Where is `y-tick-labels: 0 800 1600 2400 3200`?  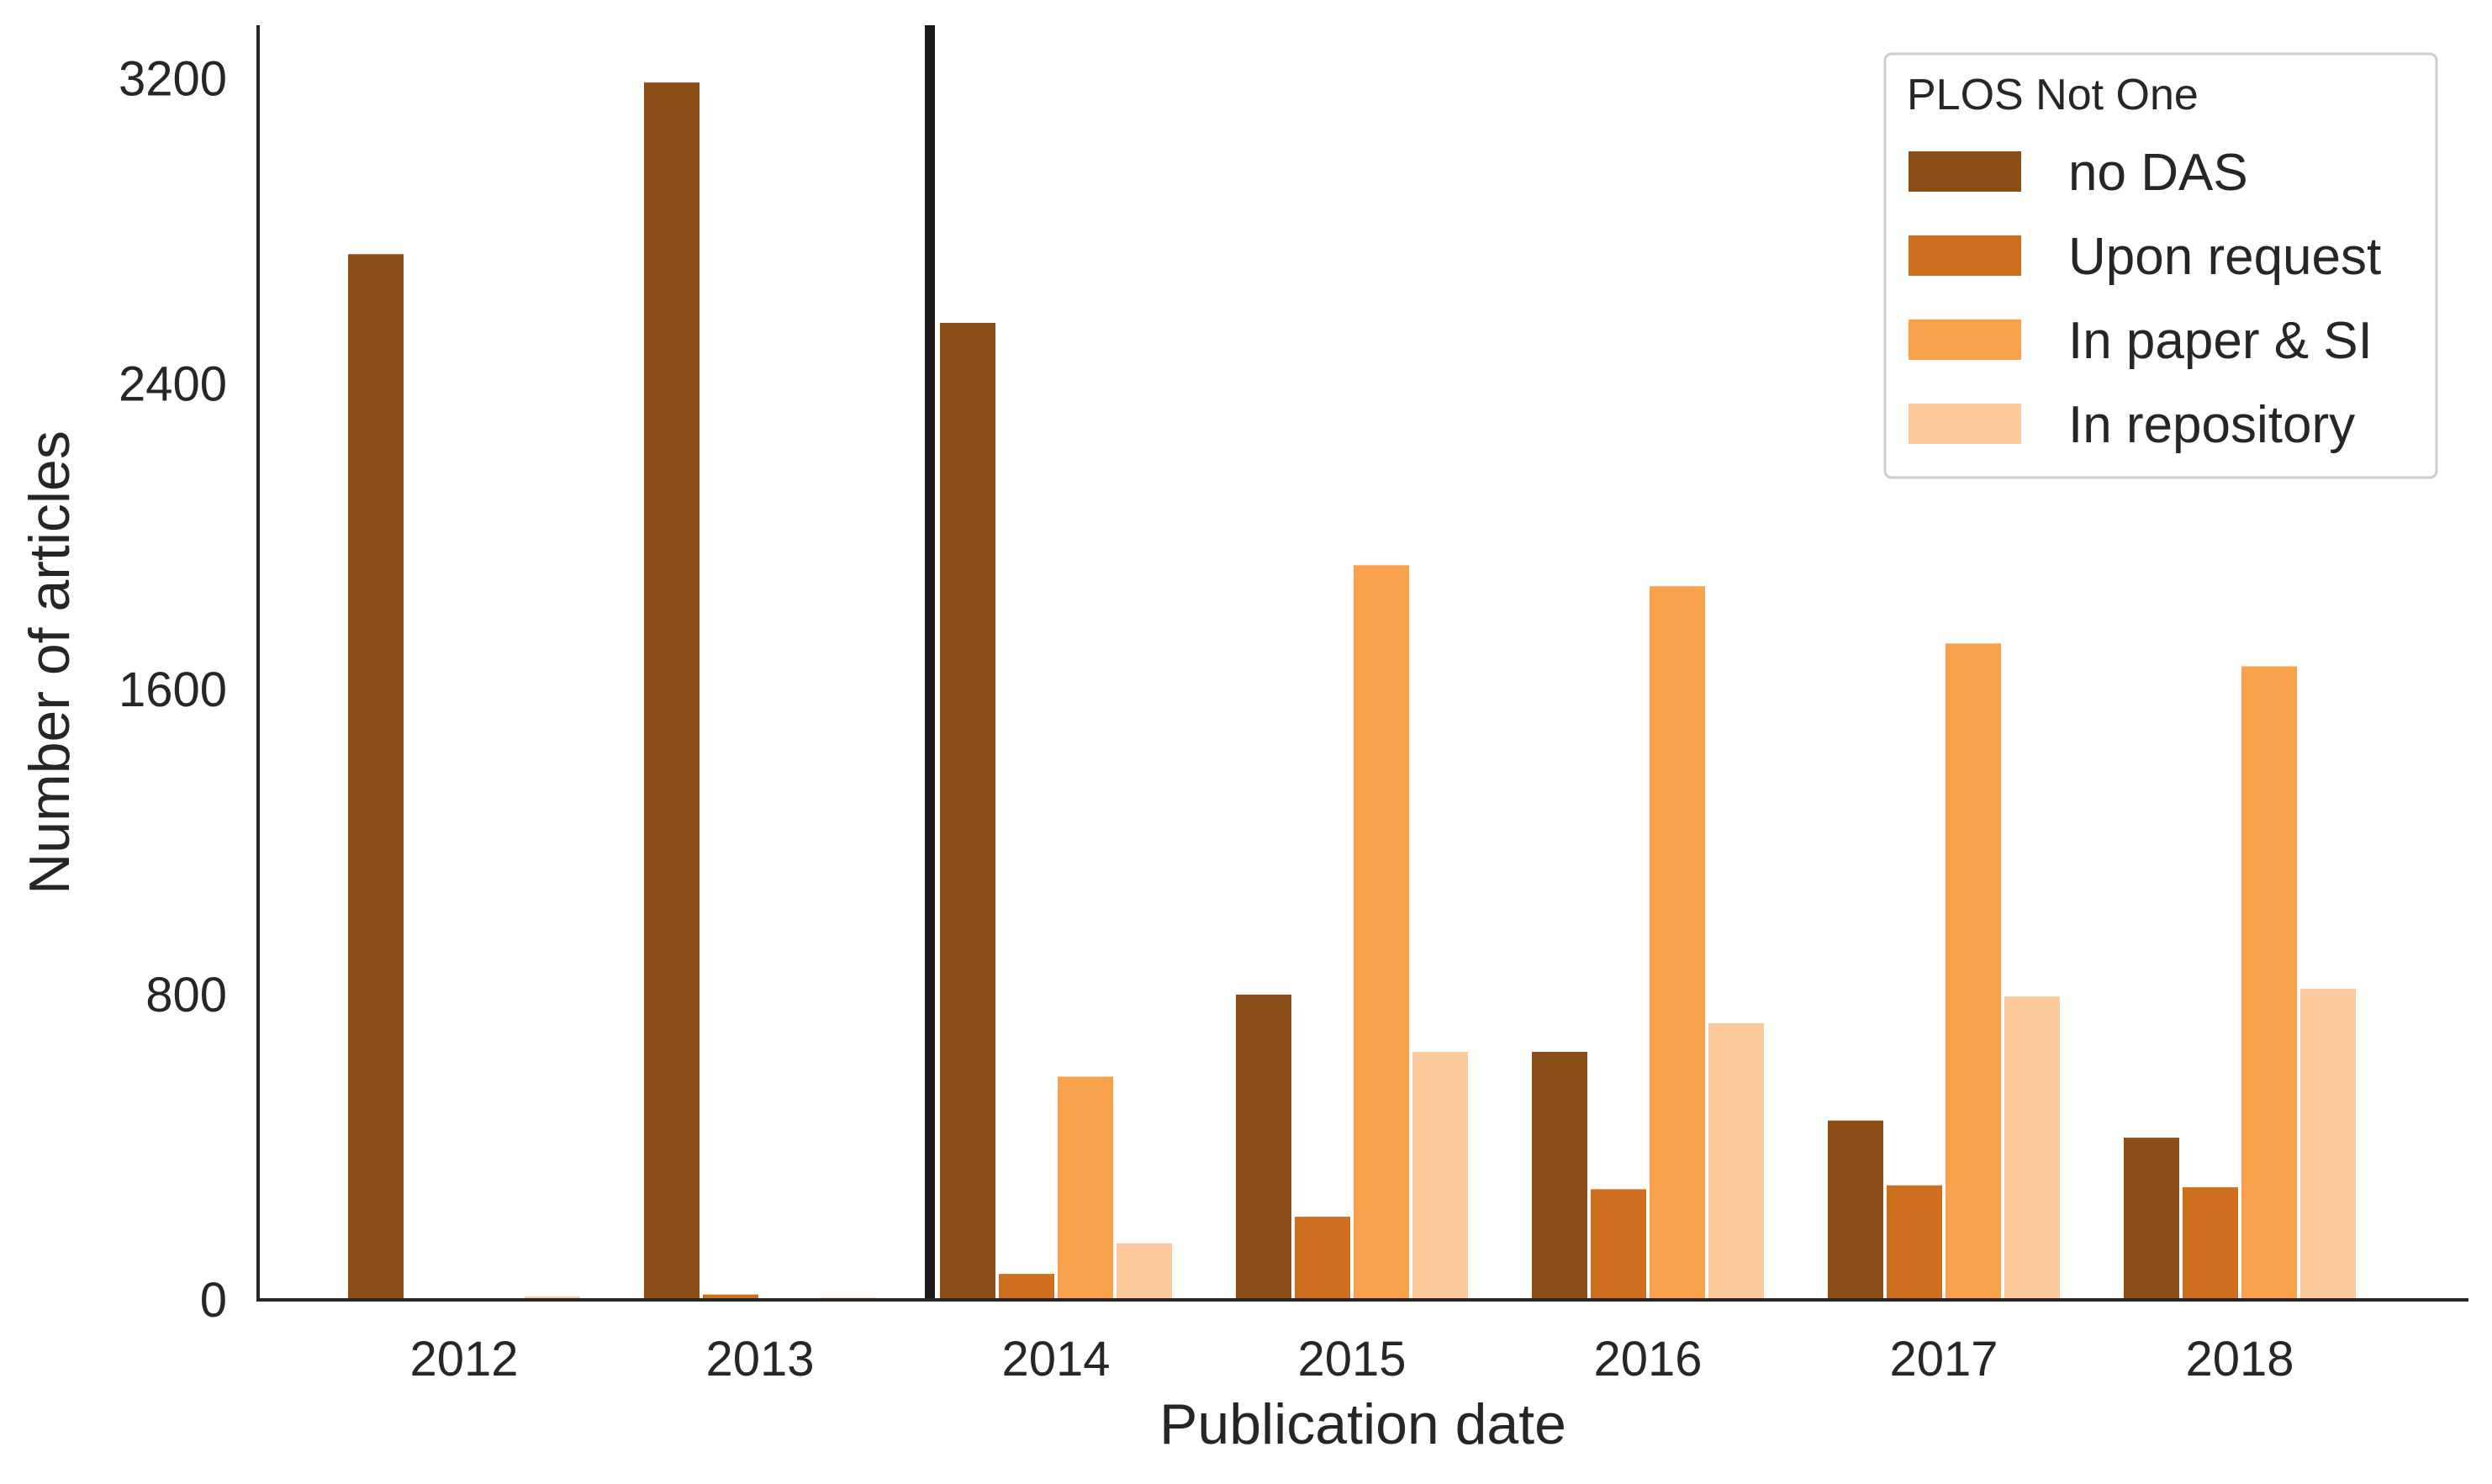
y-tick-labels: 0 800 1600 2400 3200 is located at coordinates (173, 690).